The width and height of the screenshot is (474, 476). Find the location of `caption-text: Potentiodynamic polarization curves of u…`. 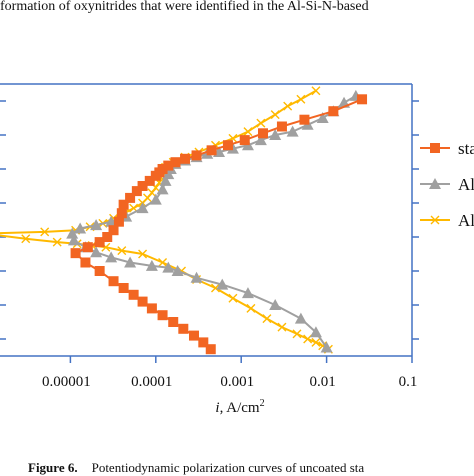

caption-text: Potentiodynamic polarization curves of u… is located at coordinates (228, 467).